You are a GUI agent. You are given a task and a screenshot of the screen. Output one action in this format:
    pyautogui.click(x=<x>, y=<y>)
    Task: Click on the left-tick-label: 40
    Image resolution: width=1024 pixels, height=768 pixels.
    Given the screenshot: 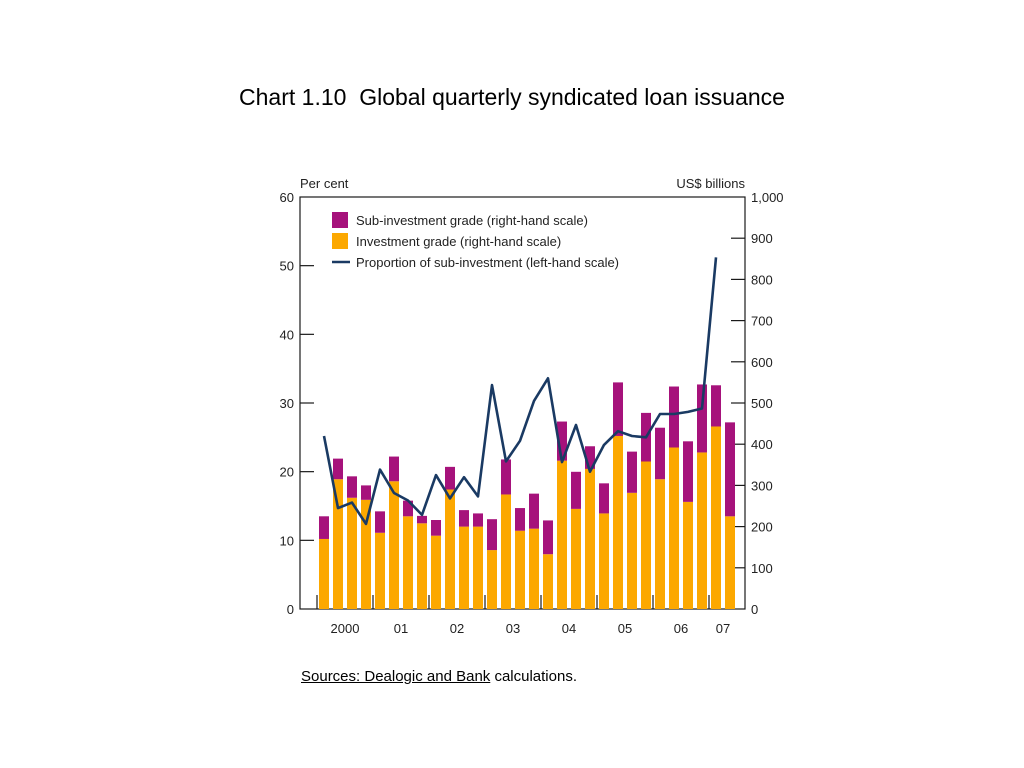 What is the action you would take?
    pyautogui.click(x=287, y=334)
    